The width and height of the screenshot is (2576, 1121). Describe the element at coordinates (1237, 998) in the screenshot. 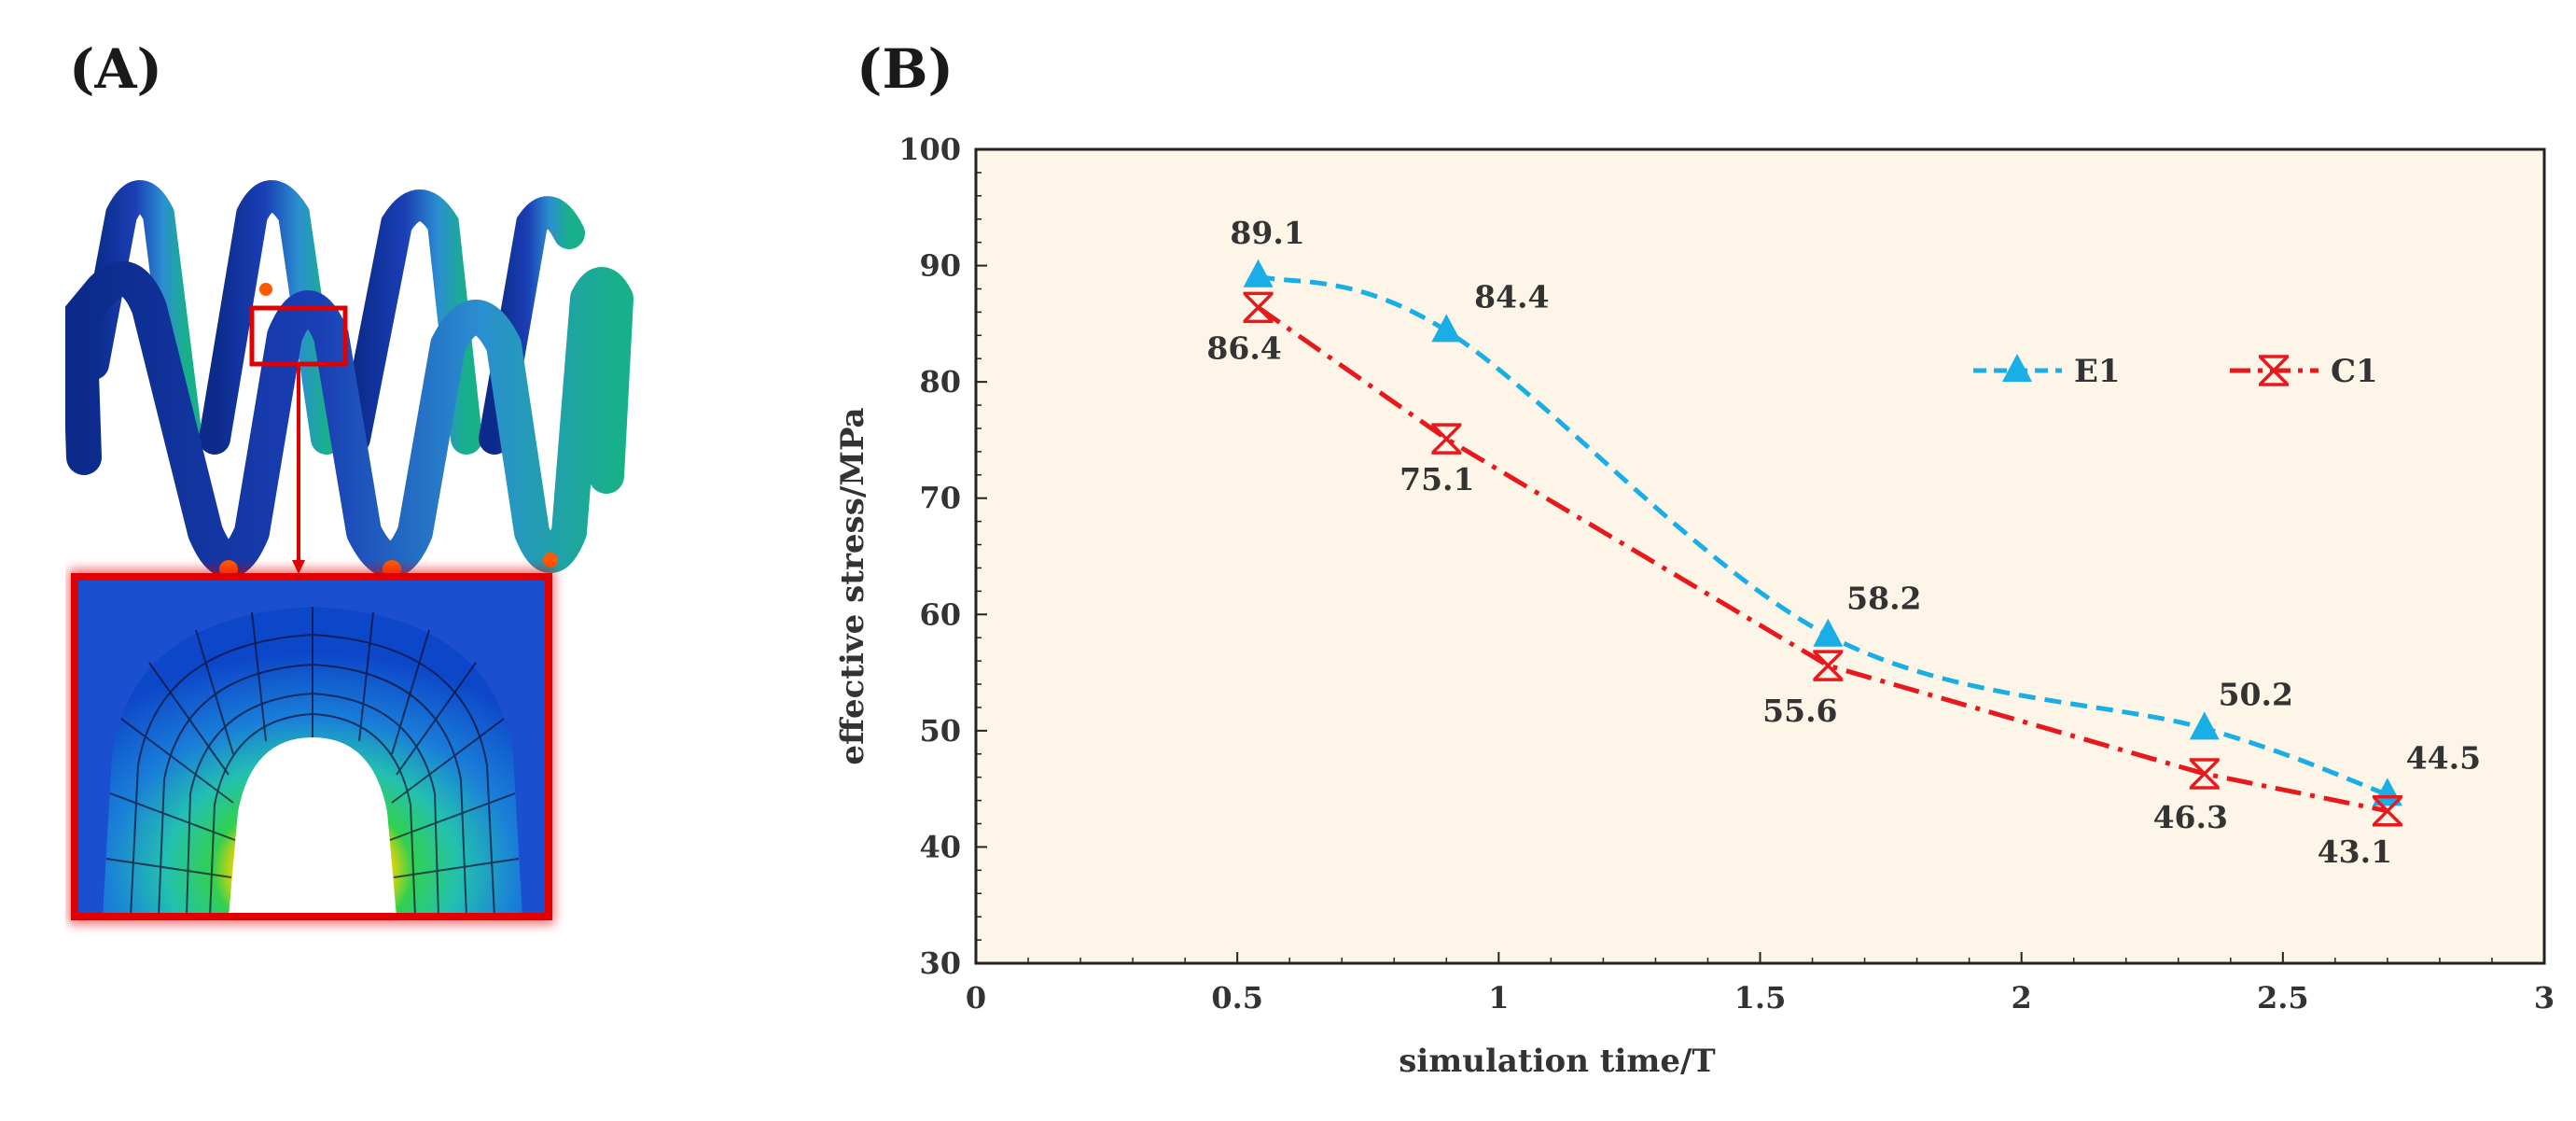

I see `x-tick-label: 0.5` at that location.